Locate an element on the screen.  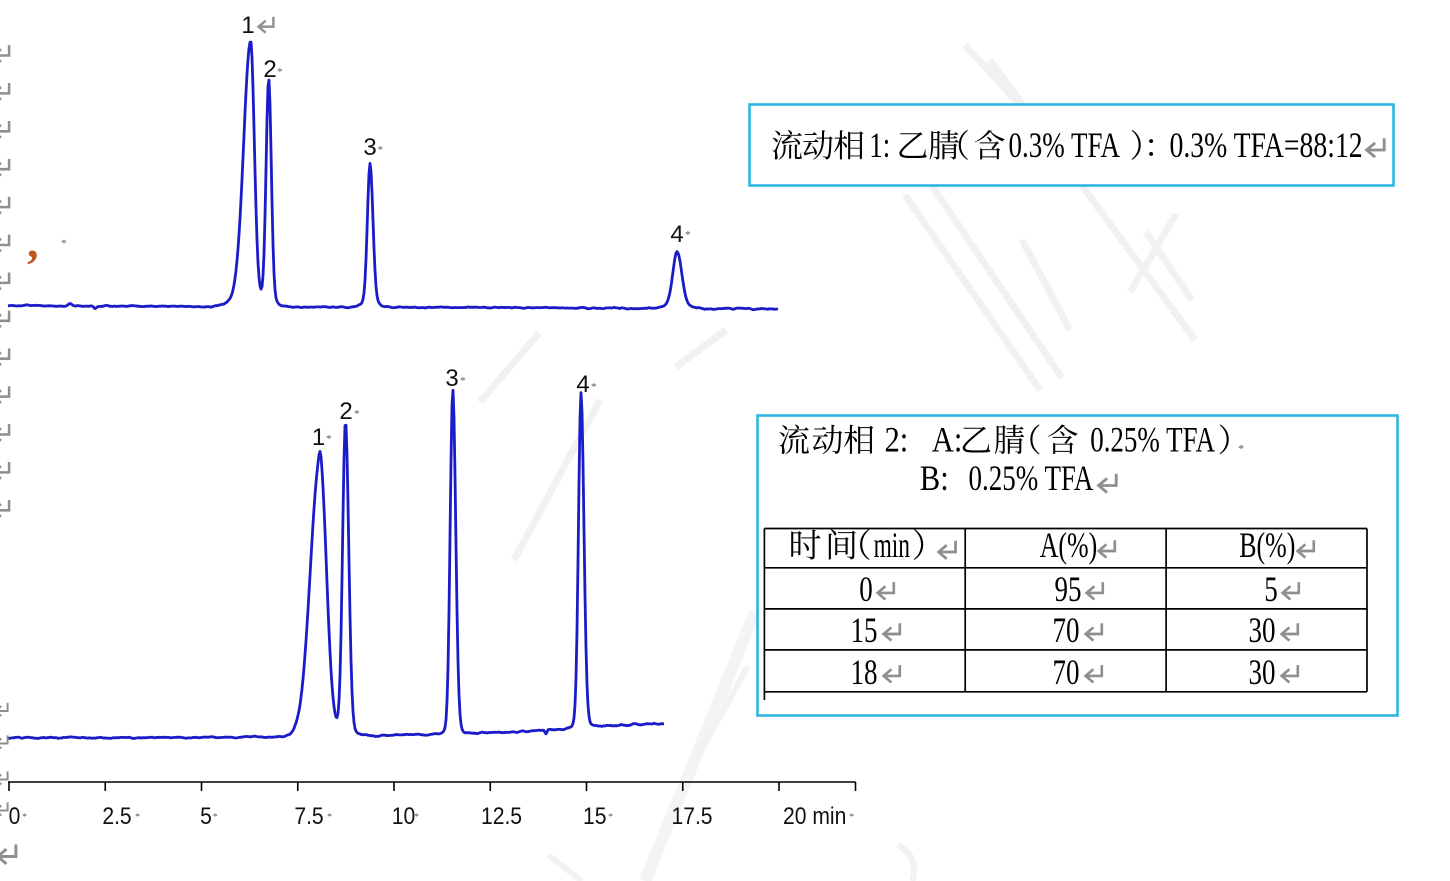
svg-text: B(%) is located at coordinates (1267, 545).